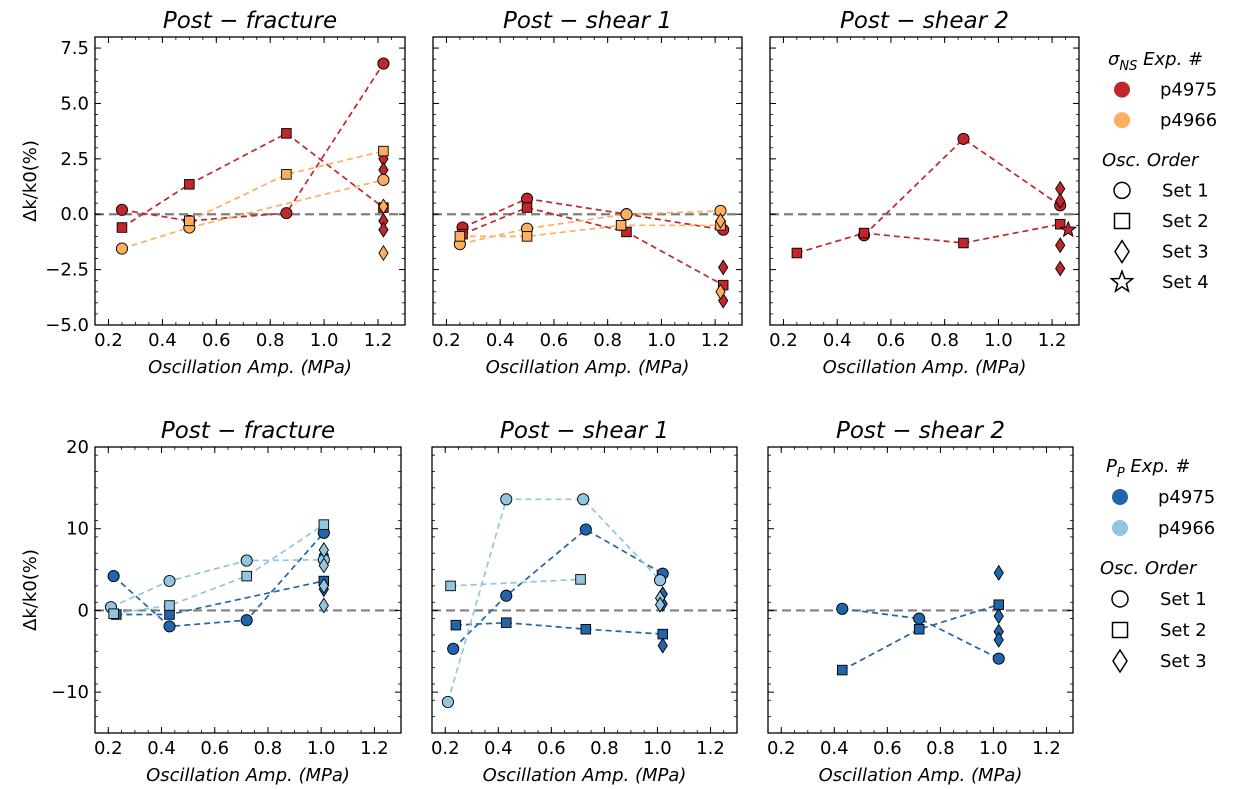 The height and width of the screenshot is (789, 1235). I want to click on legend-title-sub: NS, so click(1128, 66).